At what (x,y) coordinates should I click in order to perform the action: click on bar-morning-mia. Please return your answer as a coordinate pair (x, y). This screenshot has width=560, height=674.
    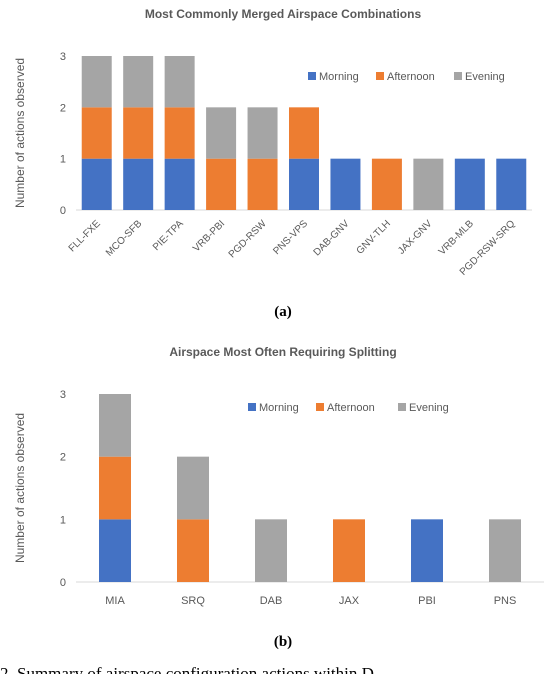
    Looking at the image, I should click on (115, 550).